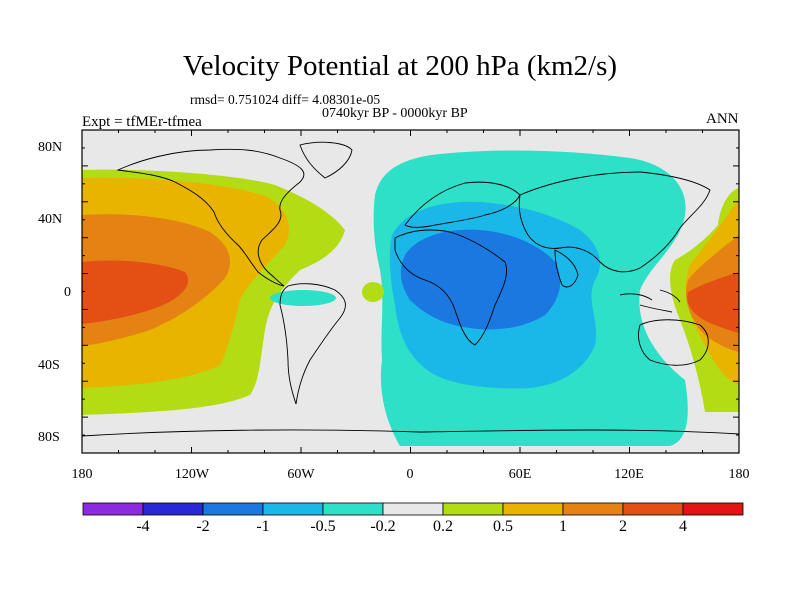 This screenshot has height=600, width=800. Describe the element at coordinates (520, 474) in the screenshot. I see `lon-label-60e: 60E` at that location.